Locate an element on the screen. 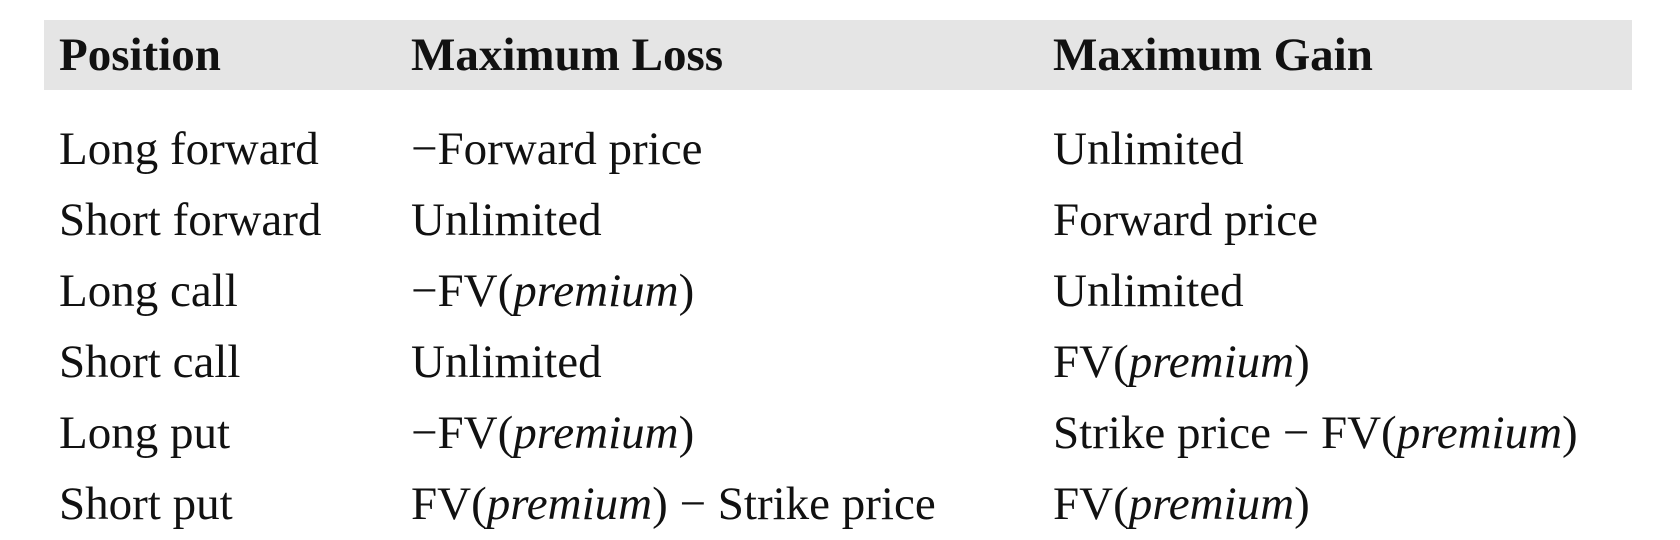 The height and width of the screenshot is (540, 1680). text-segment: Forward price is located at coordinates (1185, 220).